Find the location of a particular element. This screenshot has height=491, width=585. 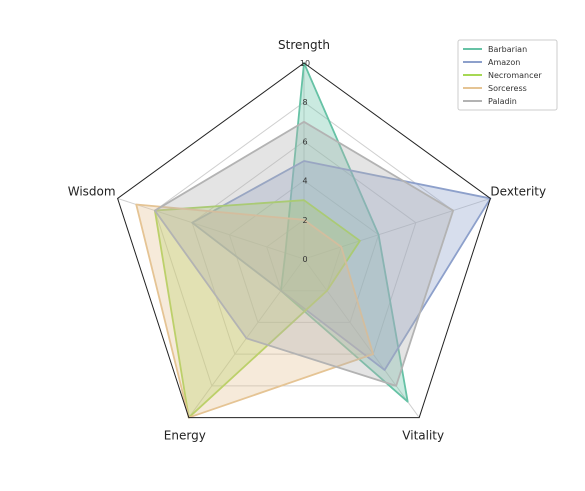

tick-label-4: 4 is located at coordinates (304, 181).